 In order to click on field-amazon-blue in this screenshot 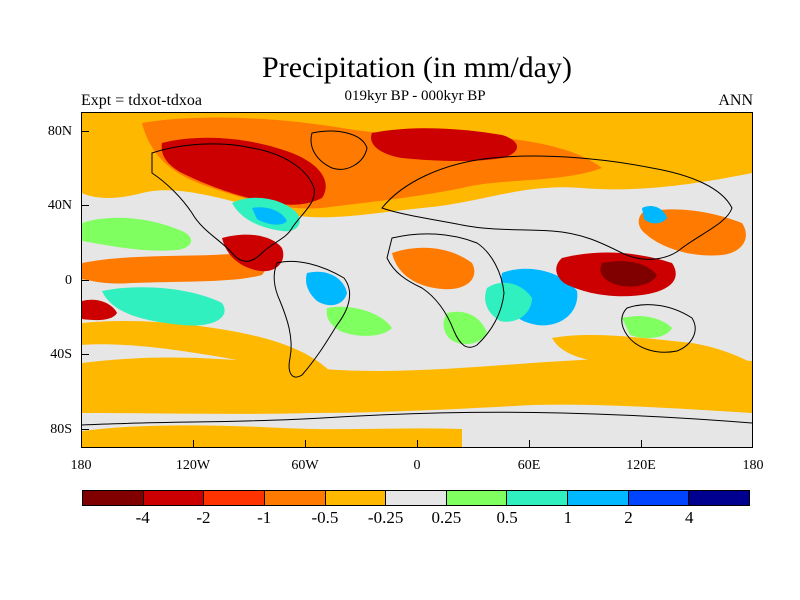, I will do `click(326, 288)`.